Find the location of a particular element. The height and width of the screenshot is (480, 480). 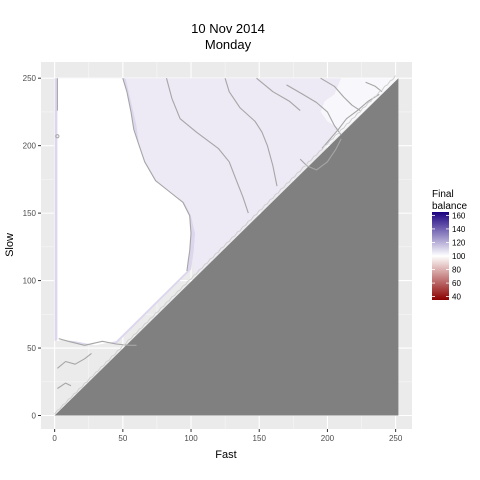

legend-tick-label: 120 is located at coordinates (459, 242).